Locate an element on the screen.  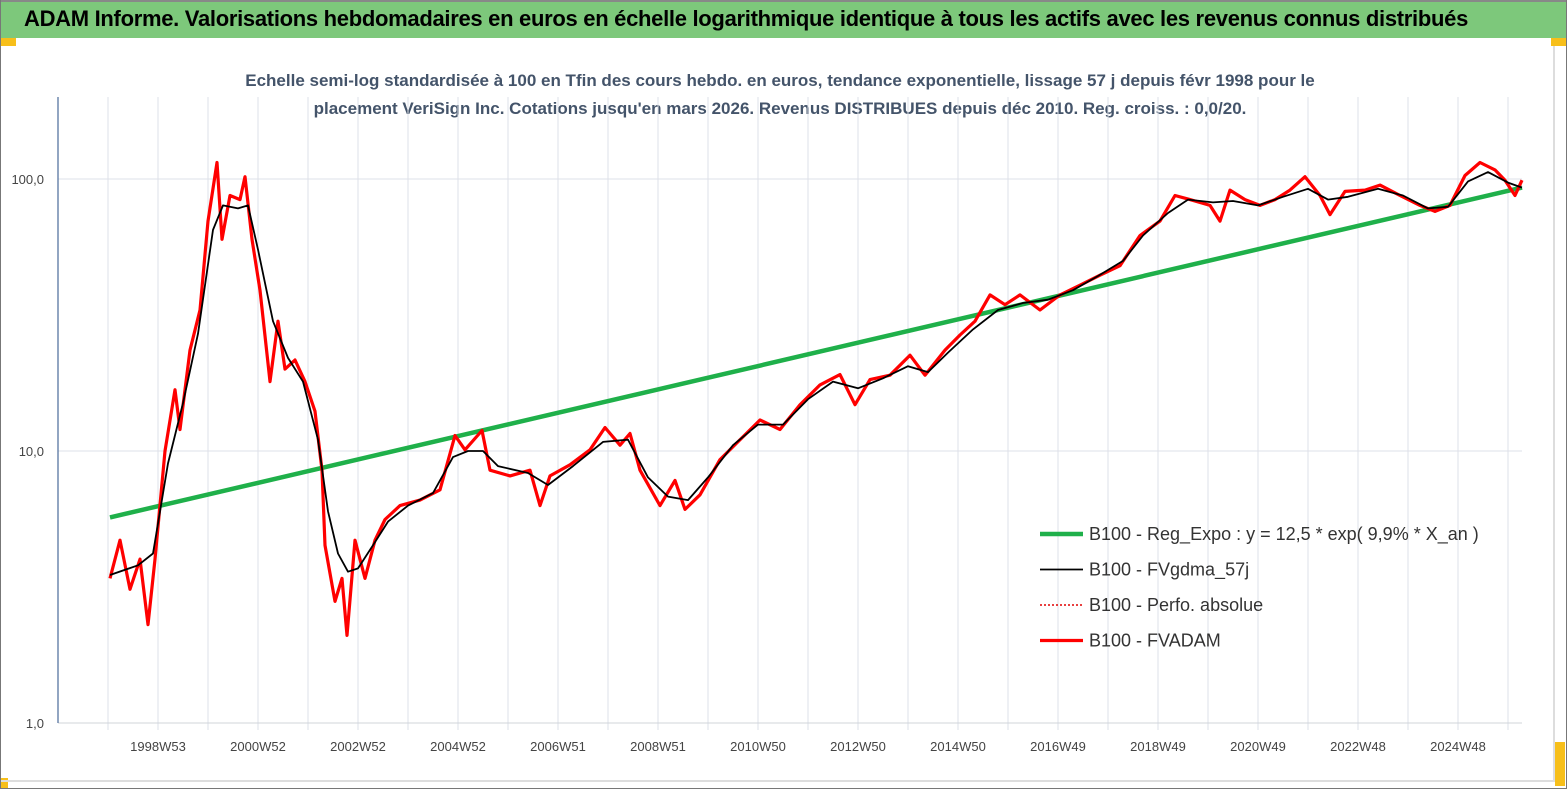
x-tick-label: 2016W49 is located at coordinates (1058, 746).